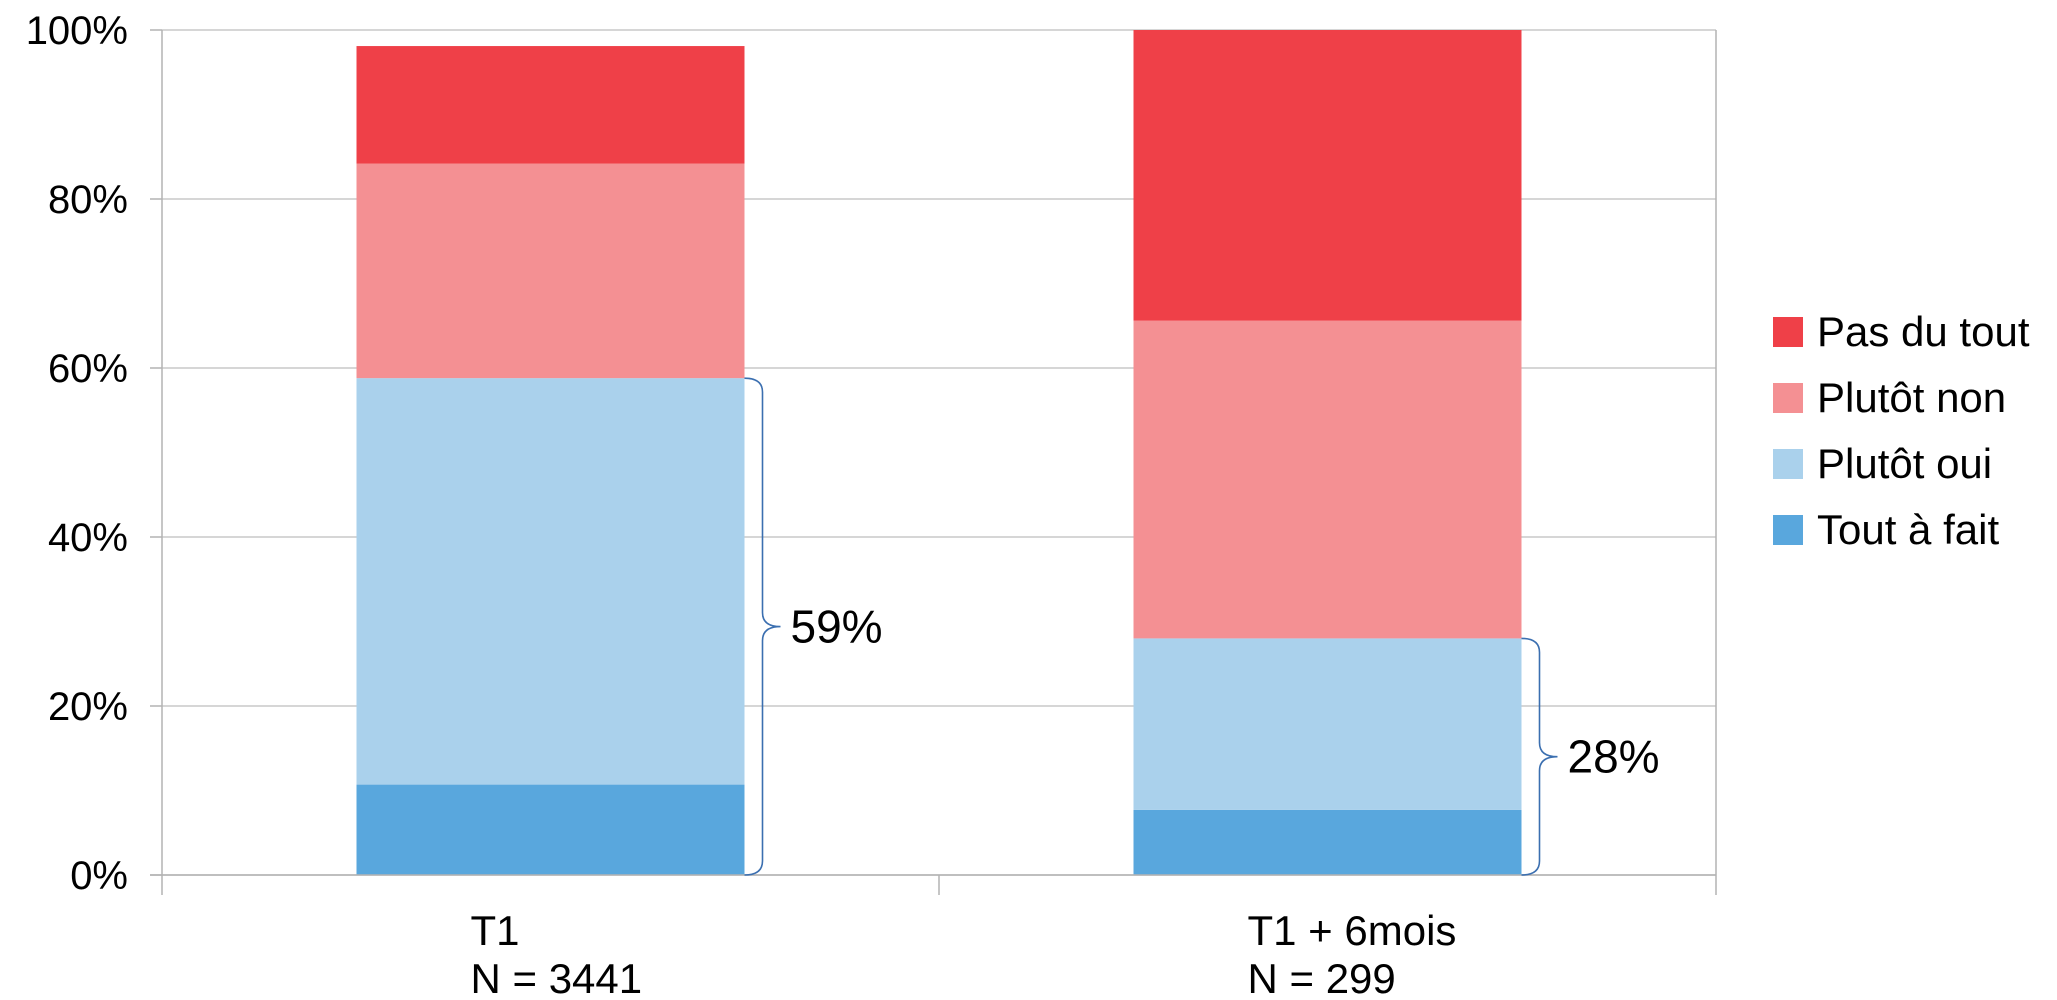 The width and height of the screenshot is (2057, 1000). I want to click on x-category-sublabel: N = 299, so click(1322, 977).